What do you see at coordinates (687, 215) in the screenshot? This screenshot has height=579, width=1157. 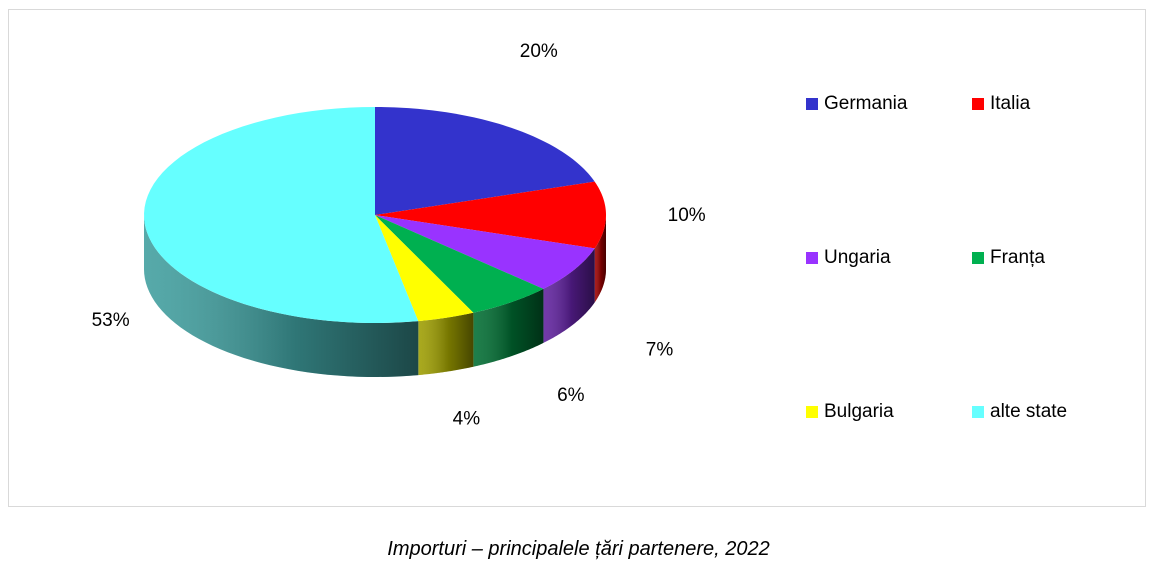 I see `pie-label-italia: 10%` at bounding box center [687, 215].